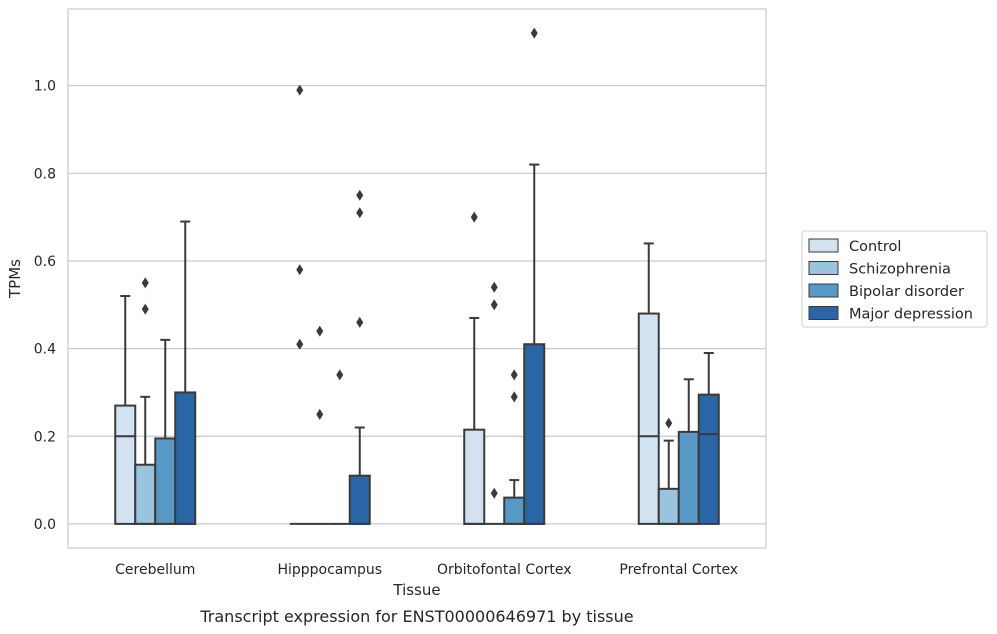 This screenshot has width=997, height=634. I want to click on x-tick-label: Cerebellum, so click(155, 570).